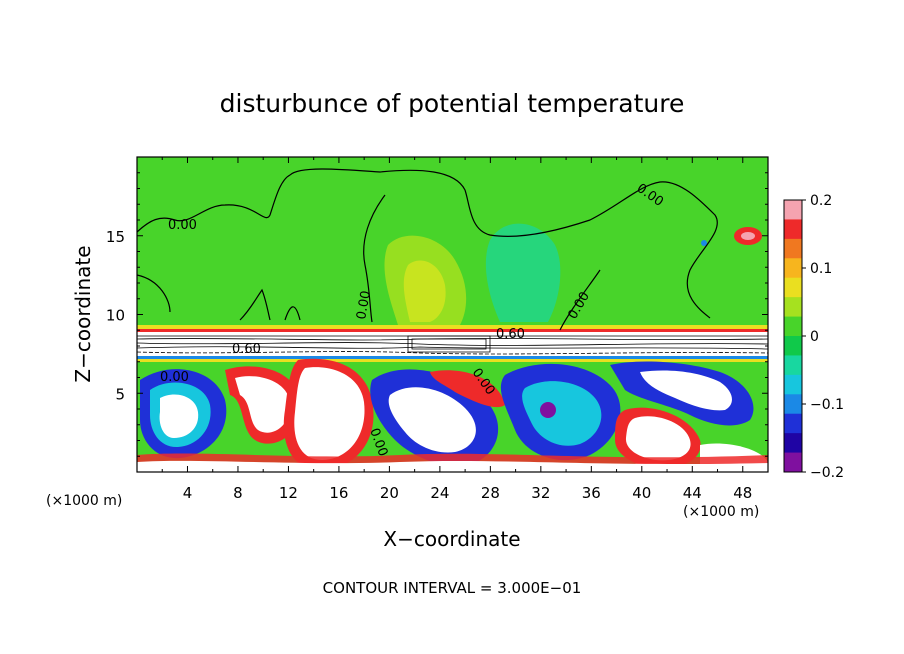 The width and height of the screenshot is (904, 654). I want to click on x-tick-label: 12, so click(288, 493).